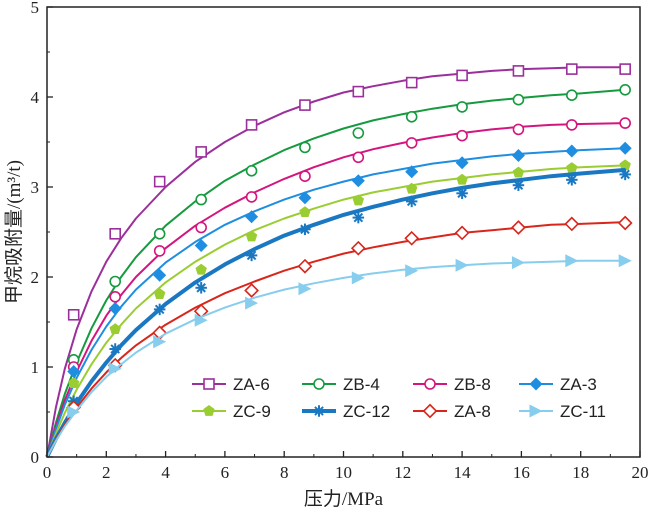 Image resolution: width=650 pixels, height=519 pixels. What do you see at coordinates (361, 384) in the screenshot?
I see `legend-label: ZB-4` at bounding box center [361, 384].